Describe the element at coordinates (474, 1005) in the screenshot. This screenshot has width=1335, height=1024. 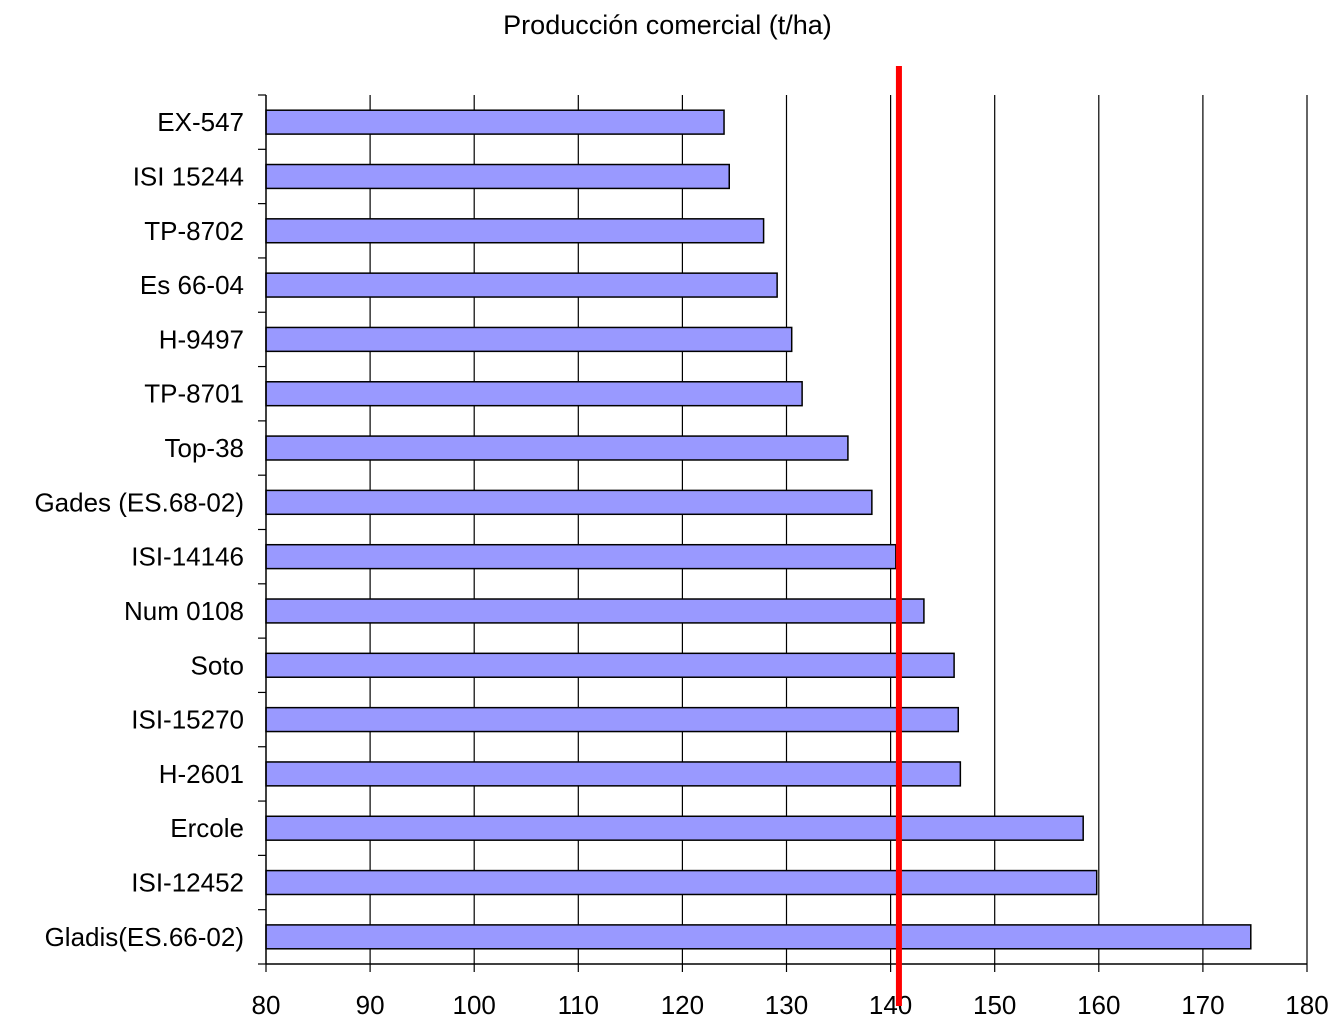
I see `x-tick-label: 100` at that location.